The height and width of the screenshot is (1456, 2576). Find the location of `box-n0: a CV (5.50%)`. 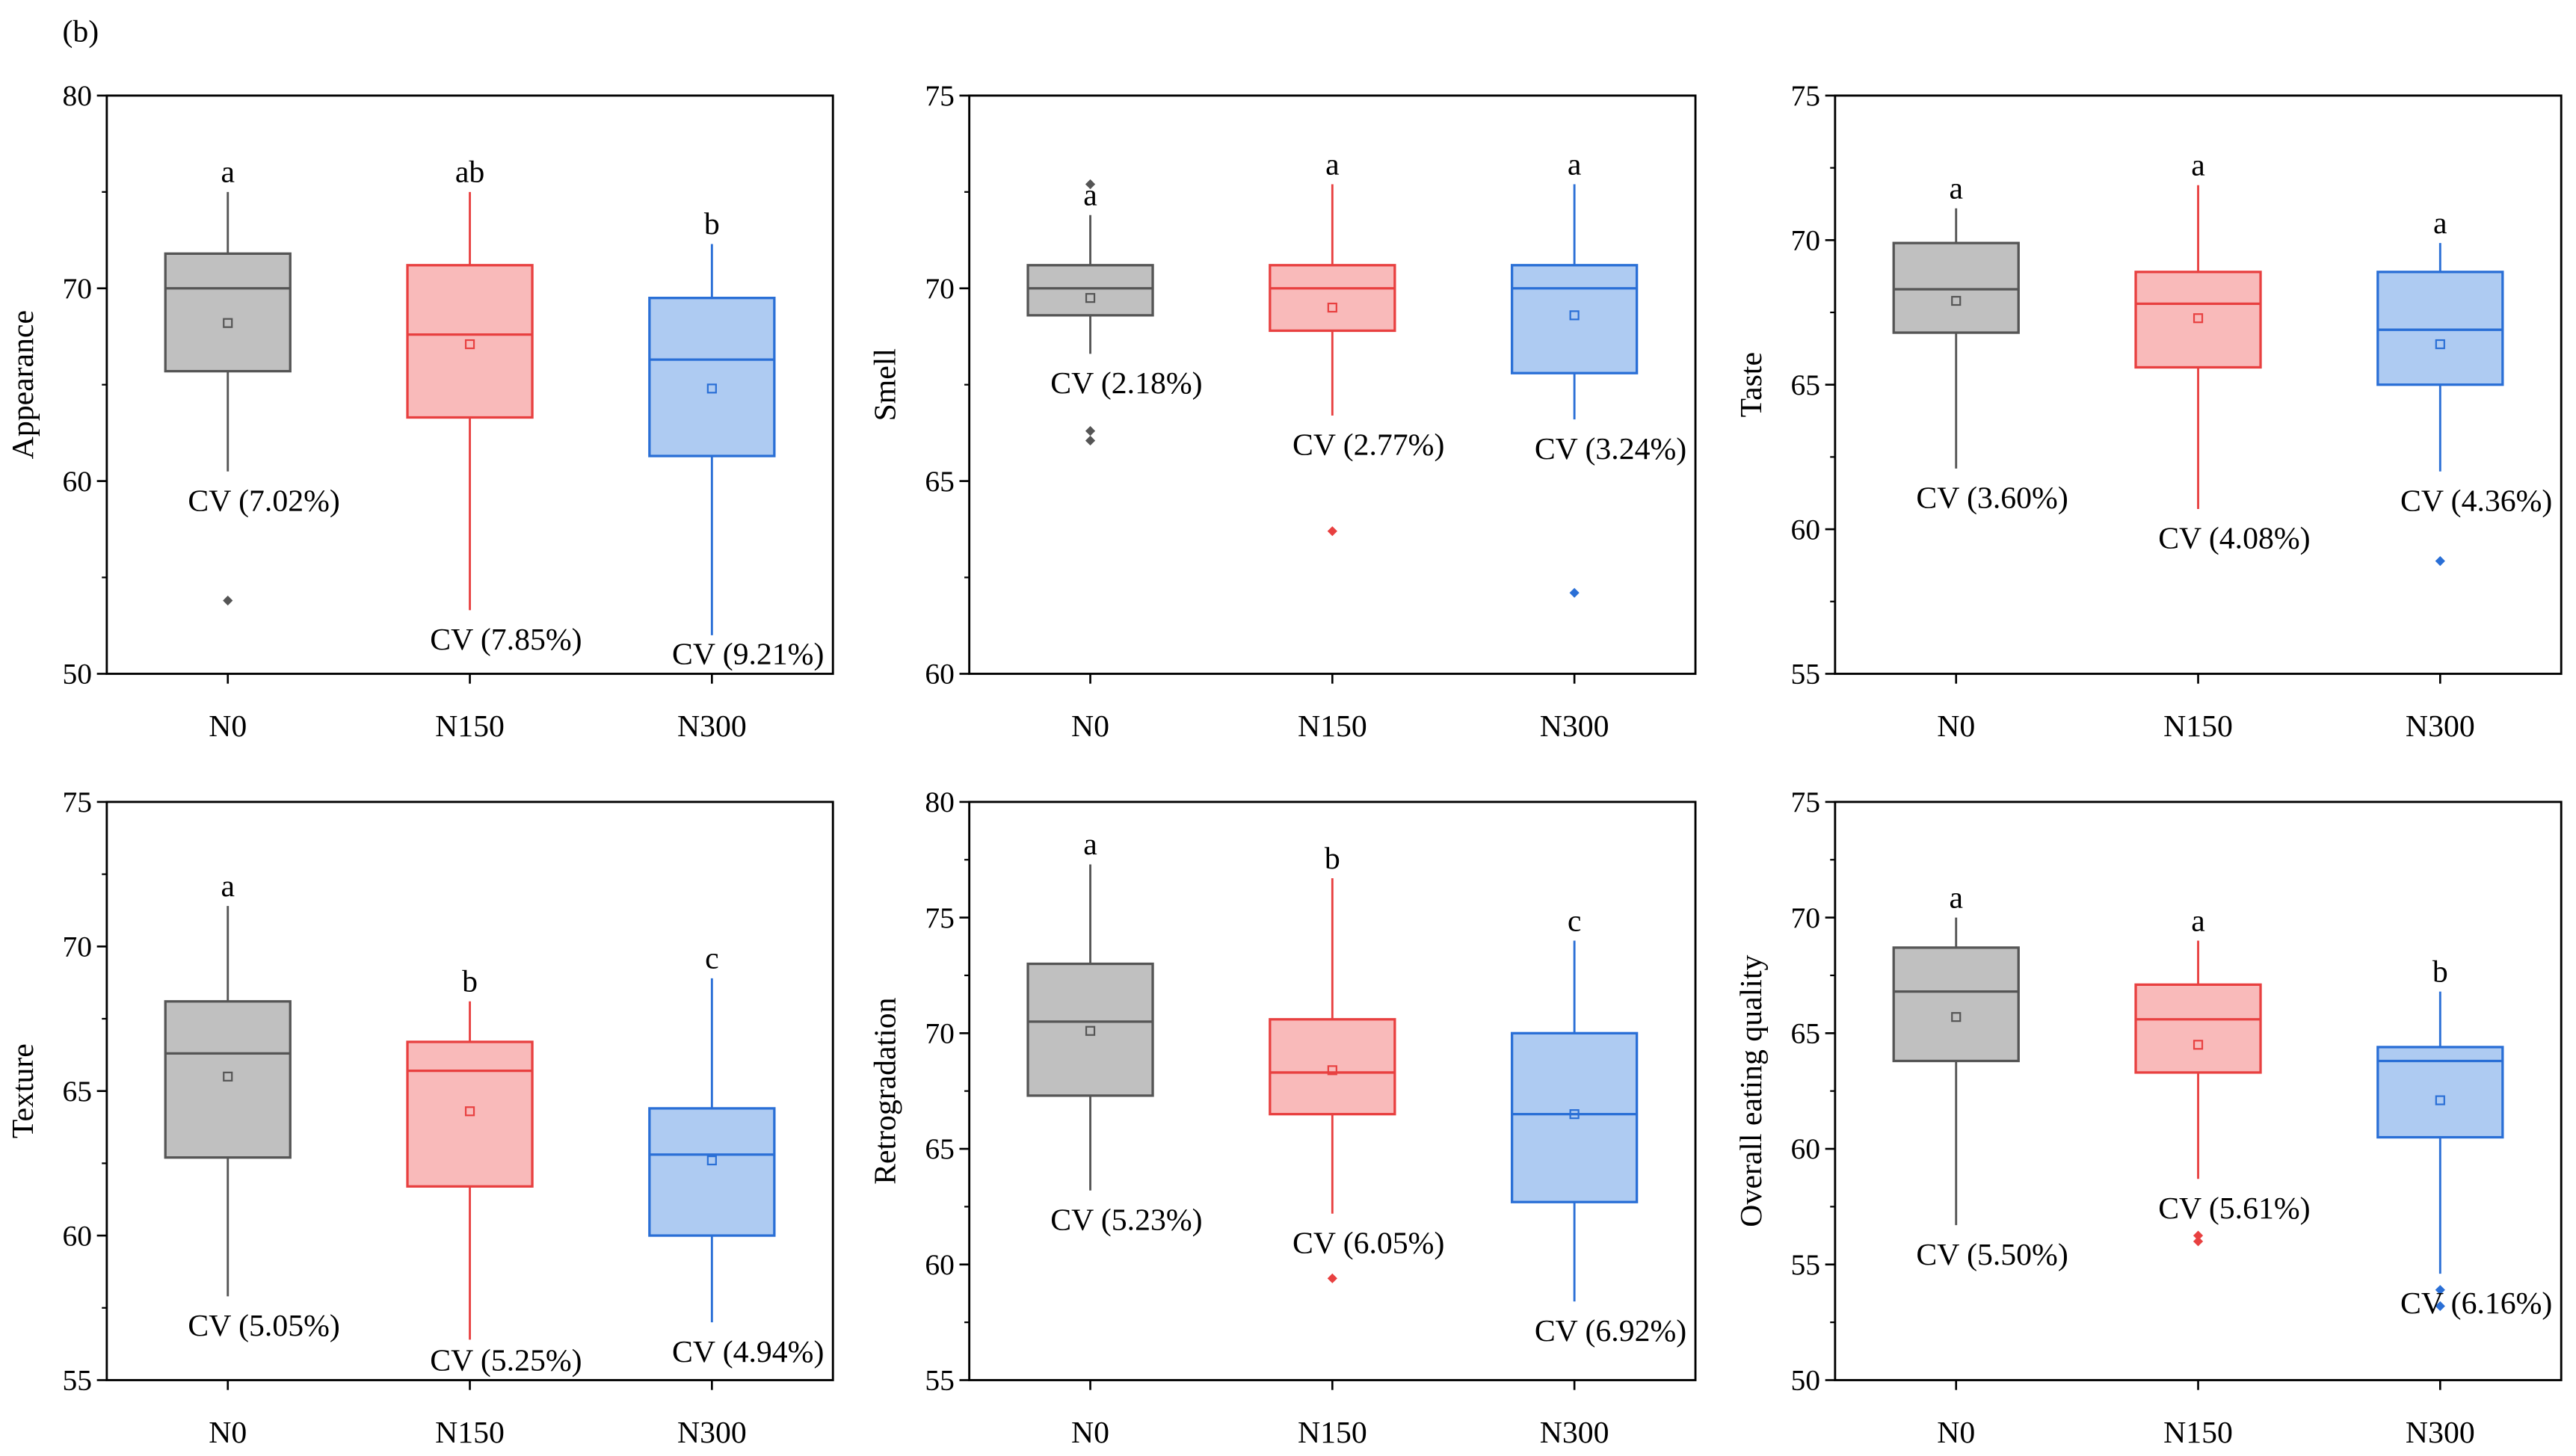

box-n0: a CV (5.50%) is located at coordinates (1980, 1076).